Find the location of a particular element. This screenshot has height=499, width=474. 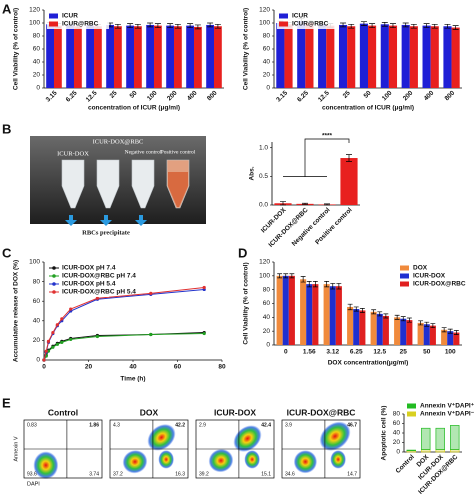

panel-label: E is located at coordinates (6, 402).